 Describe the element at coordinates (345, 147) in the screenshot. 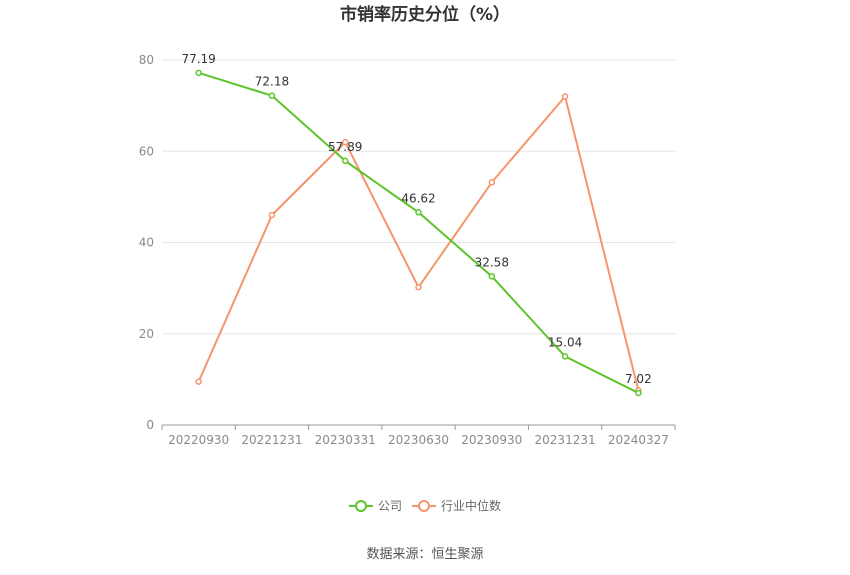

I see `data-label: 57.89` at that location.